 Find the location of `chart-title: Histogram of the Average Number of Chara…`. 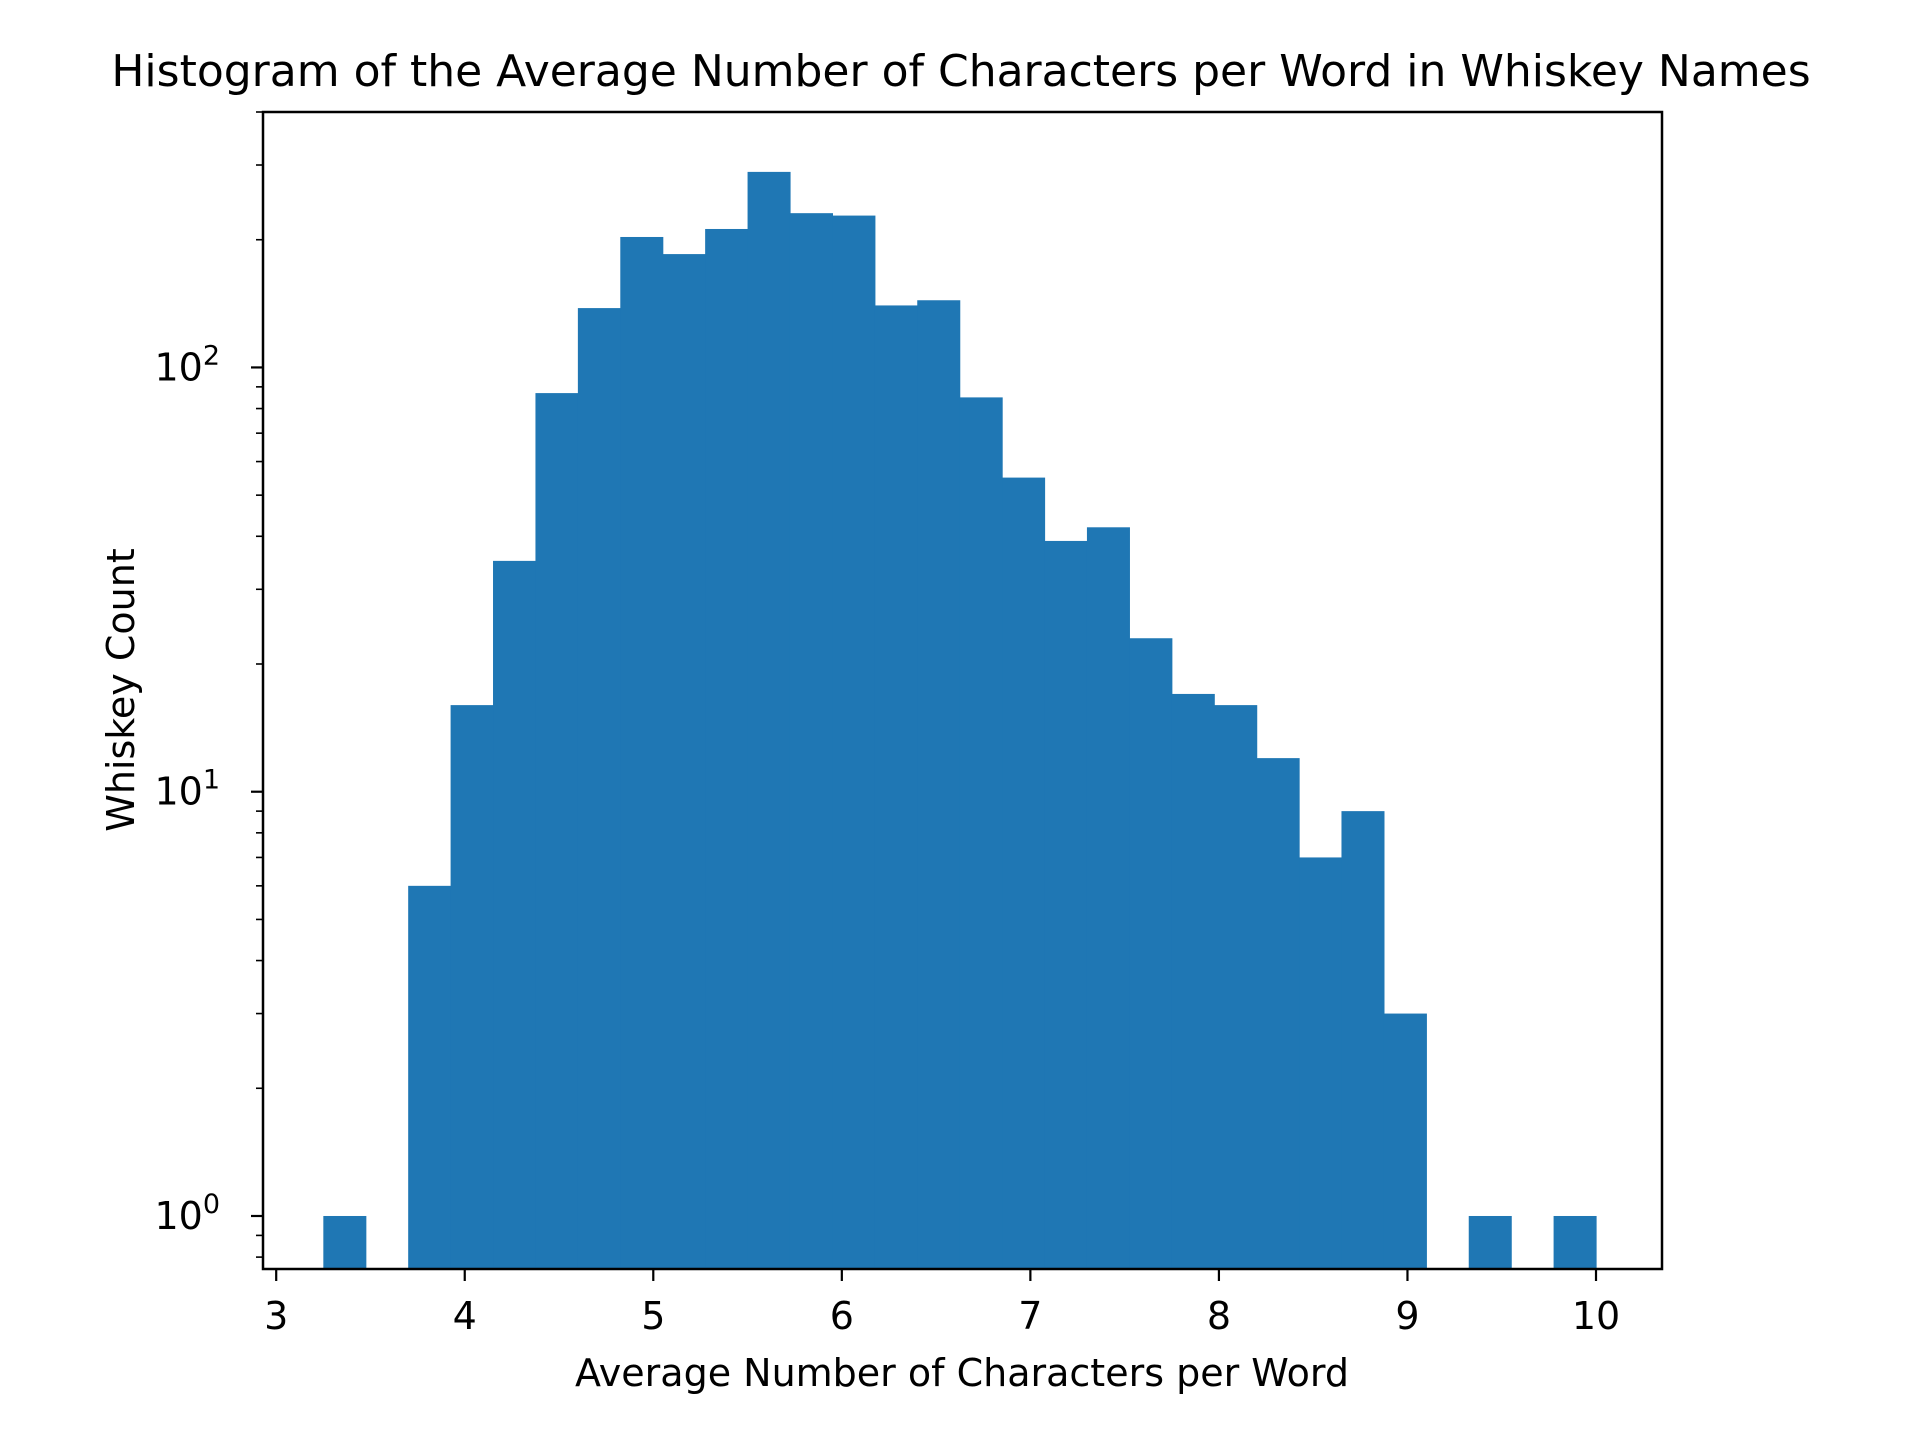

chart-title: Histogram of the Average Number of Chara… is located at coordinates (960, 71).